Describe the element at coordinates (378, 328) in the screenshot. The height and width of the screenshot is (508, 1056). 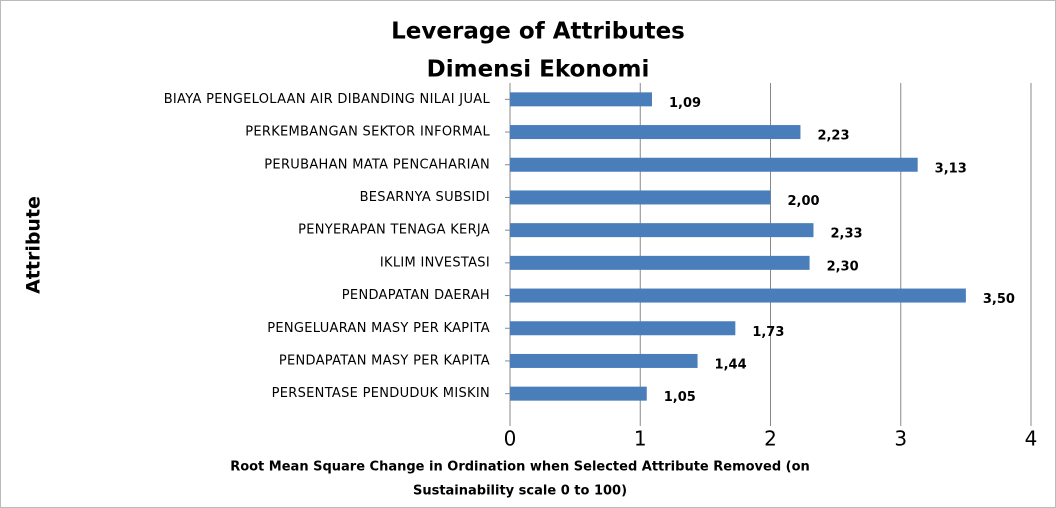
I see `y-tick-label: PENGELUARAN MASY PER KAPITA` at that location.